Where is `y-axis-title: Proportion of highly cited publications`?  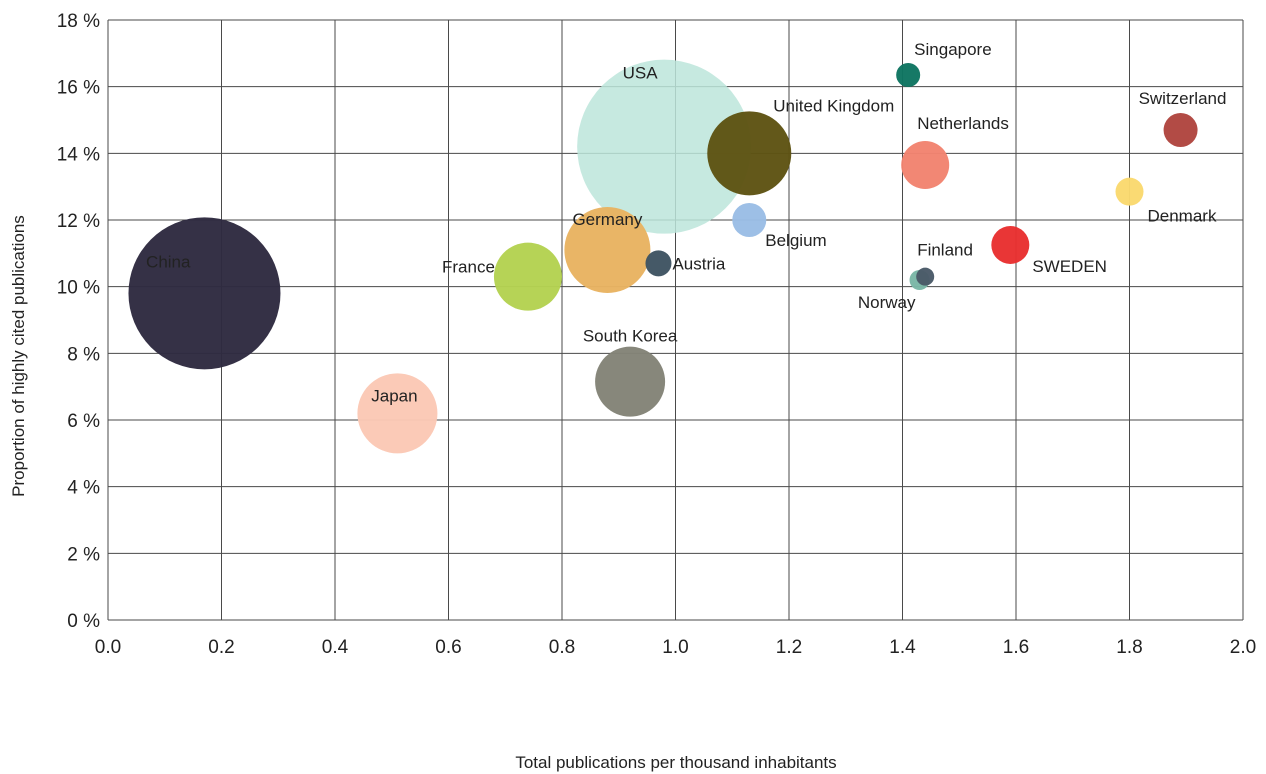
y-axis-title: Proportion of highly cited publications is located at coordinates (18, 356).